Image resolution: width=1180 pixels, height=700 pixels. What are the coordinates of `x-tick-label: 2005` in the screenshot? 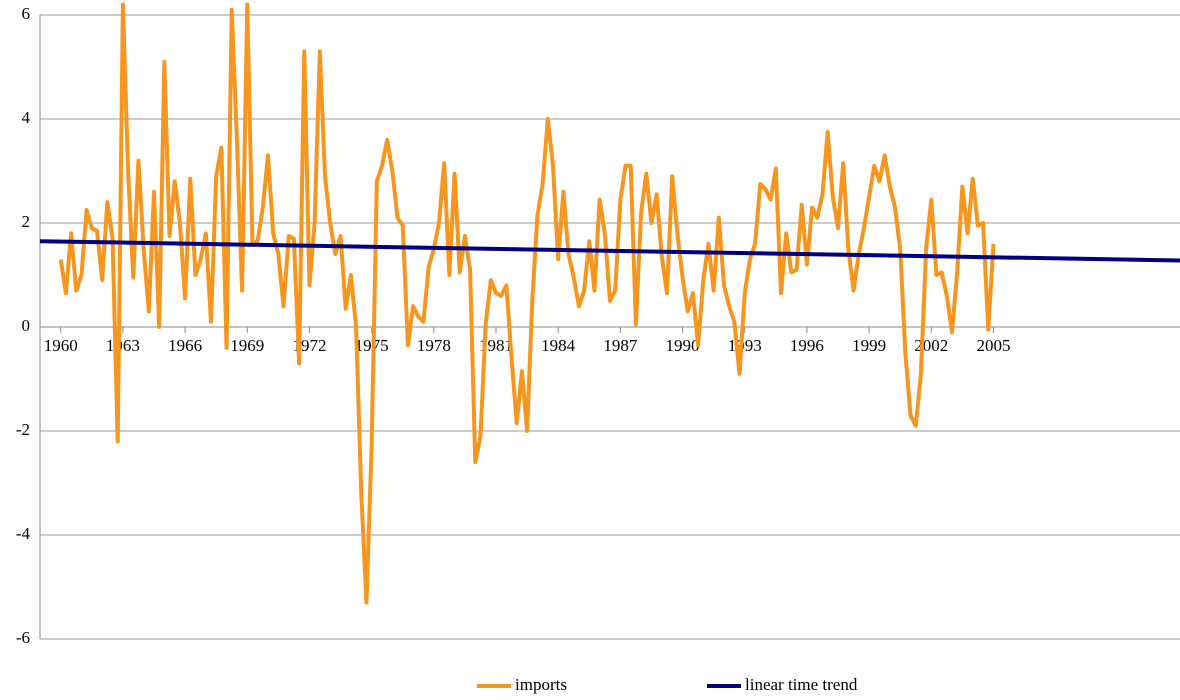 It's located at (993, 345).